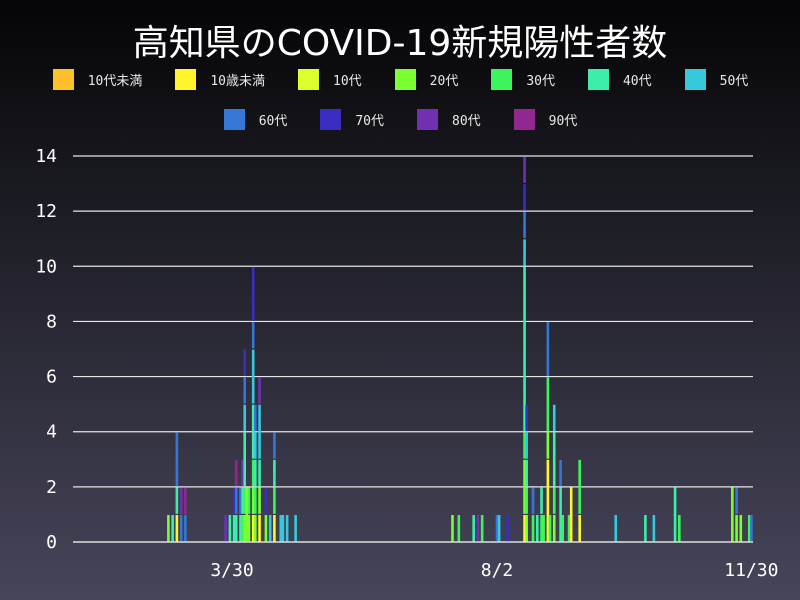  What do you see at coordinates (115, 81) in the screenshot?
I see `legend-label: 10代未満` at bounding box center [115, 81].